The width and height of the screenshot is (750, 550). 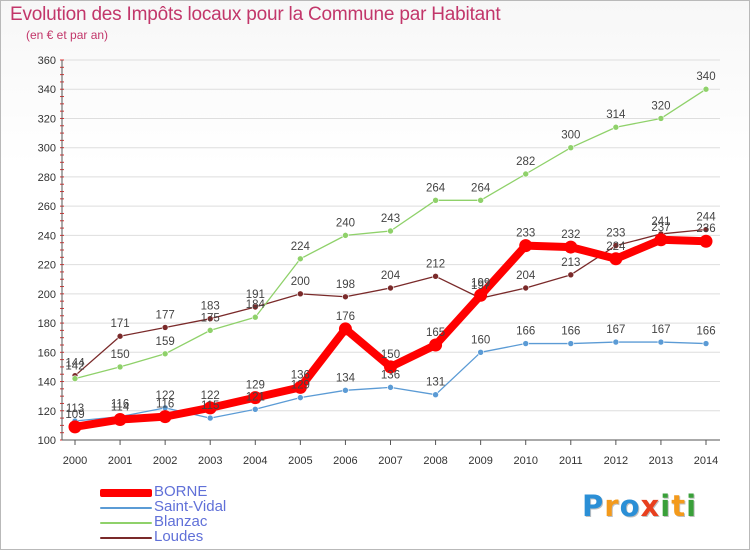 What do you see at coordinates (255, 397) in the screenshot?
I see `data-label: 121` at bounding box center [255, 397].